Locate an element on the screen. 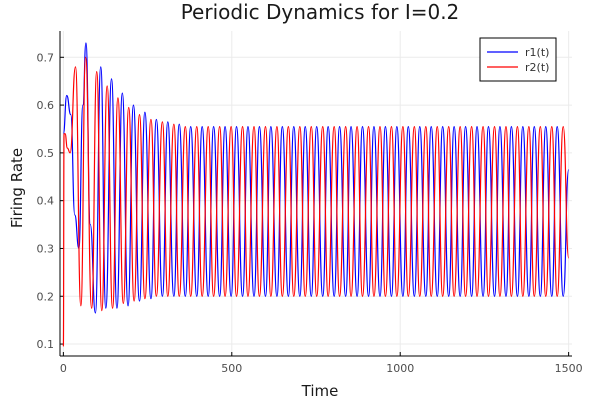 This screenshot has height=400, width=600. y-tick-label: 0.1 is located at coordinates (46, 344).